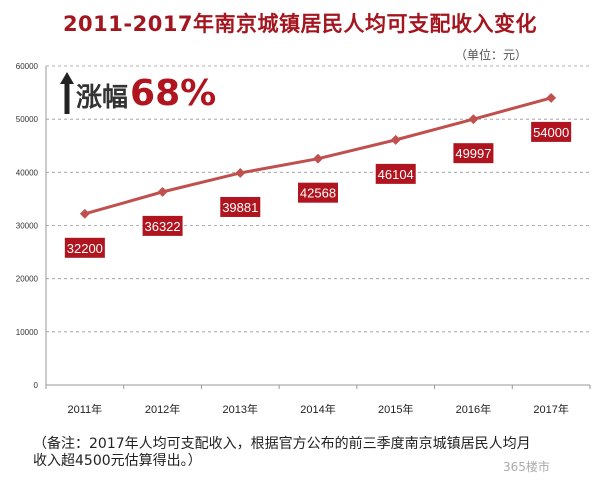 The width and height of the screenshot is (600, 481). I want to click on chart-title: 2011-2017年南京城镇居民人均可支配收入变化, so click(300, 24).